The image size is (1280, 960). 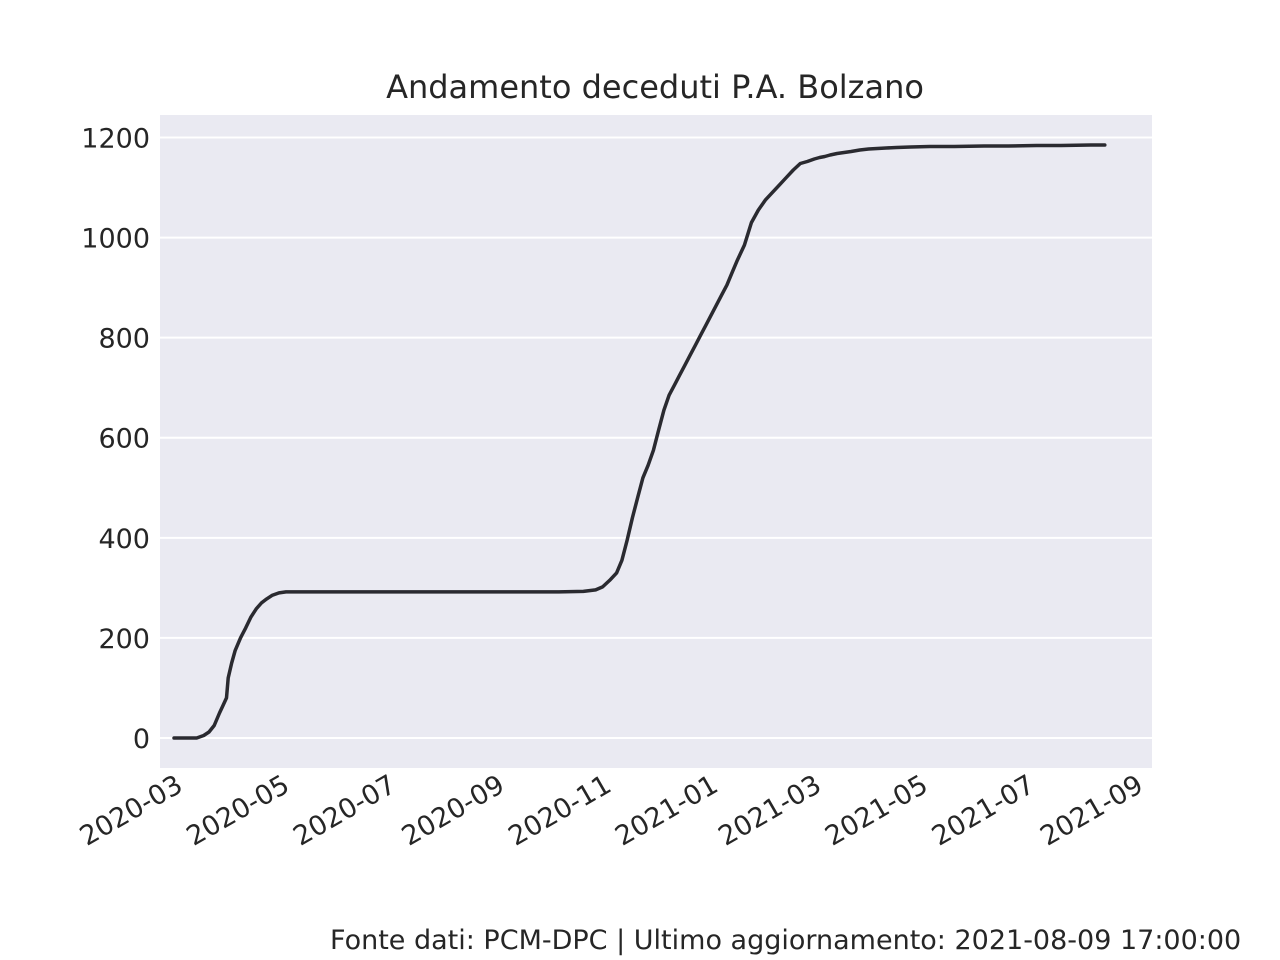 What do you see at coordinates (131, 810) in the screenshot?
I see `x-tick-label: 2020-03` at bounding box center [131, 810].